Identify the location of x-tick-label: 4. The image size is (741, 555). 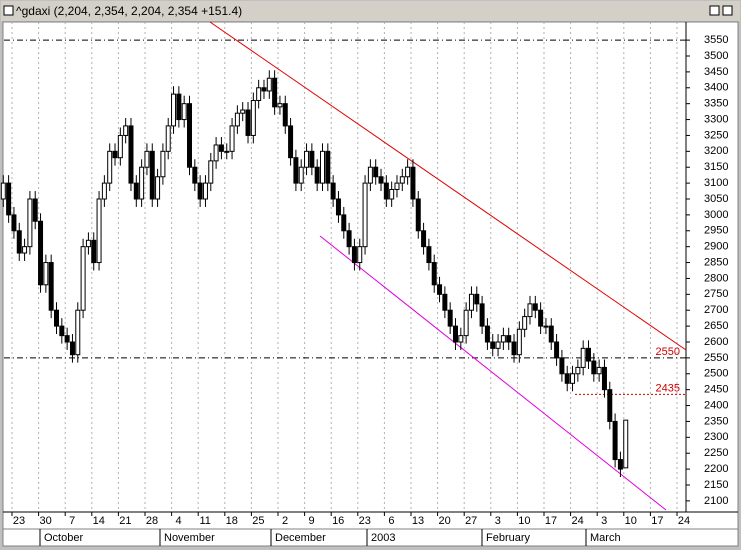
(179, 521).